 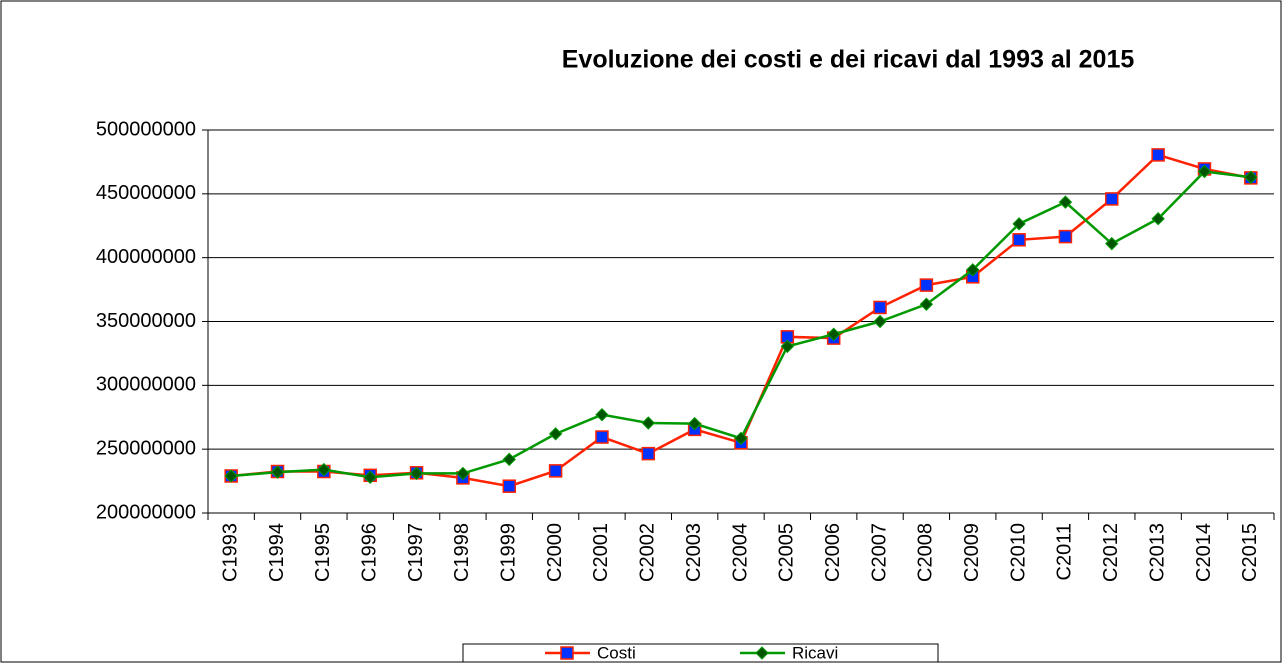 What do you see at coordinates (323, 552) in the screenshot?
I see `x-tick-label: C1995` at bounding box center [323, 552].